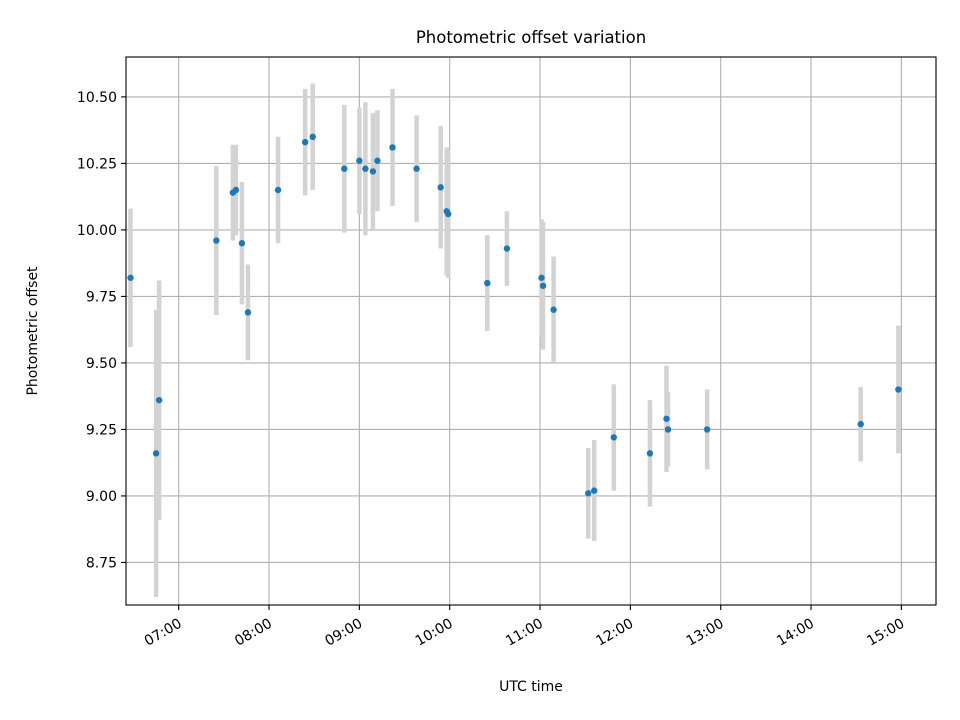  What do you see at coordinates (531, 687) in the screenshot?
I see `x-axis-label: UTC time` at bounding box center [531, 687].